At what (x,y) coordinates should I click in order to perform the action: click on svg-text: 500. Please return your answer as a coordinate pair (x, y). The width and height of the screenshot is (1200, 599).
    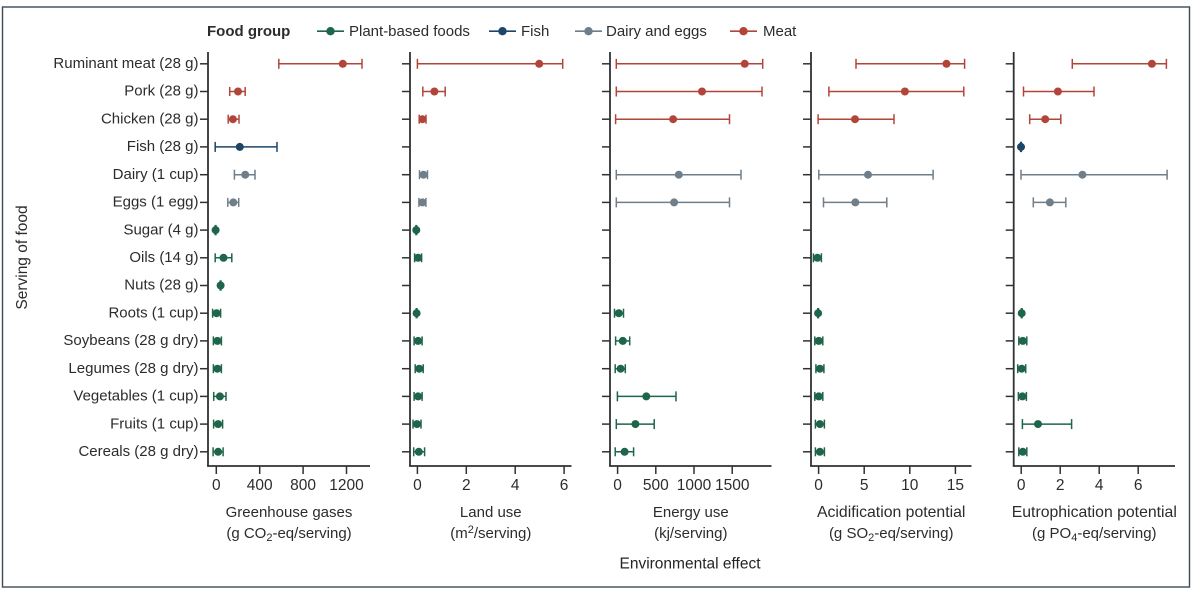
    Looking at the image, I should click on (656, 485).